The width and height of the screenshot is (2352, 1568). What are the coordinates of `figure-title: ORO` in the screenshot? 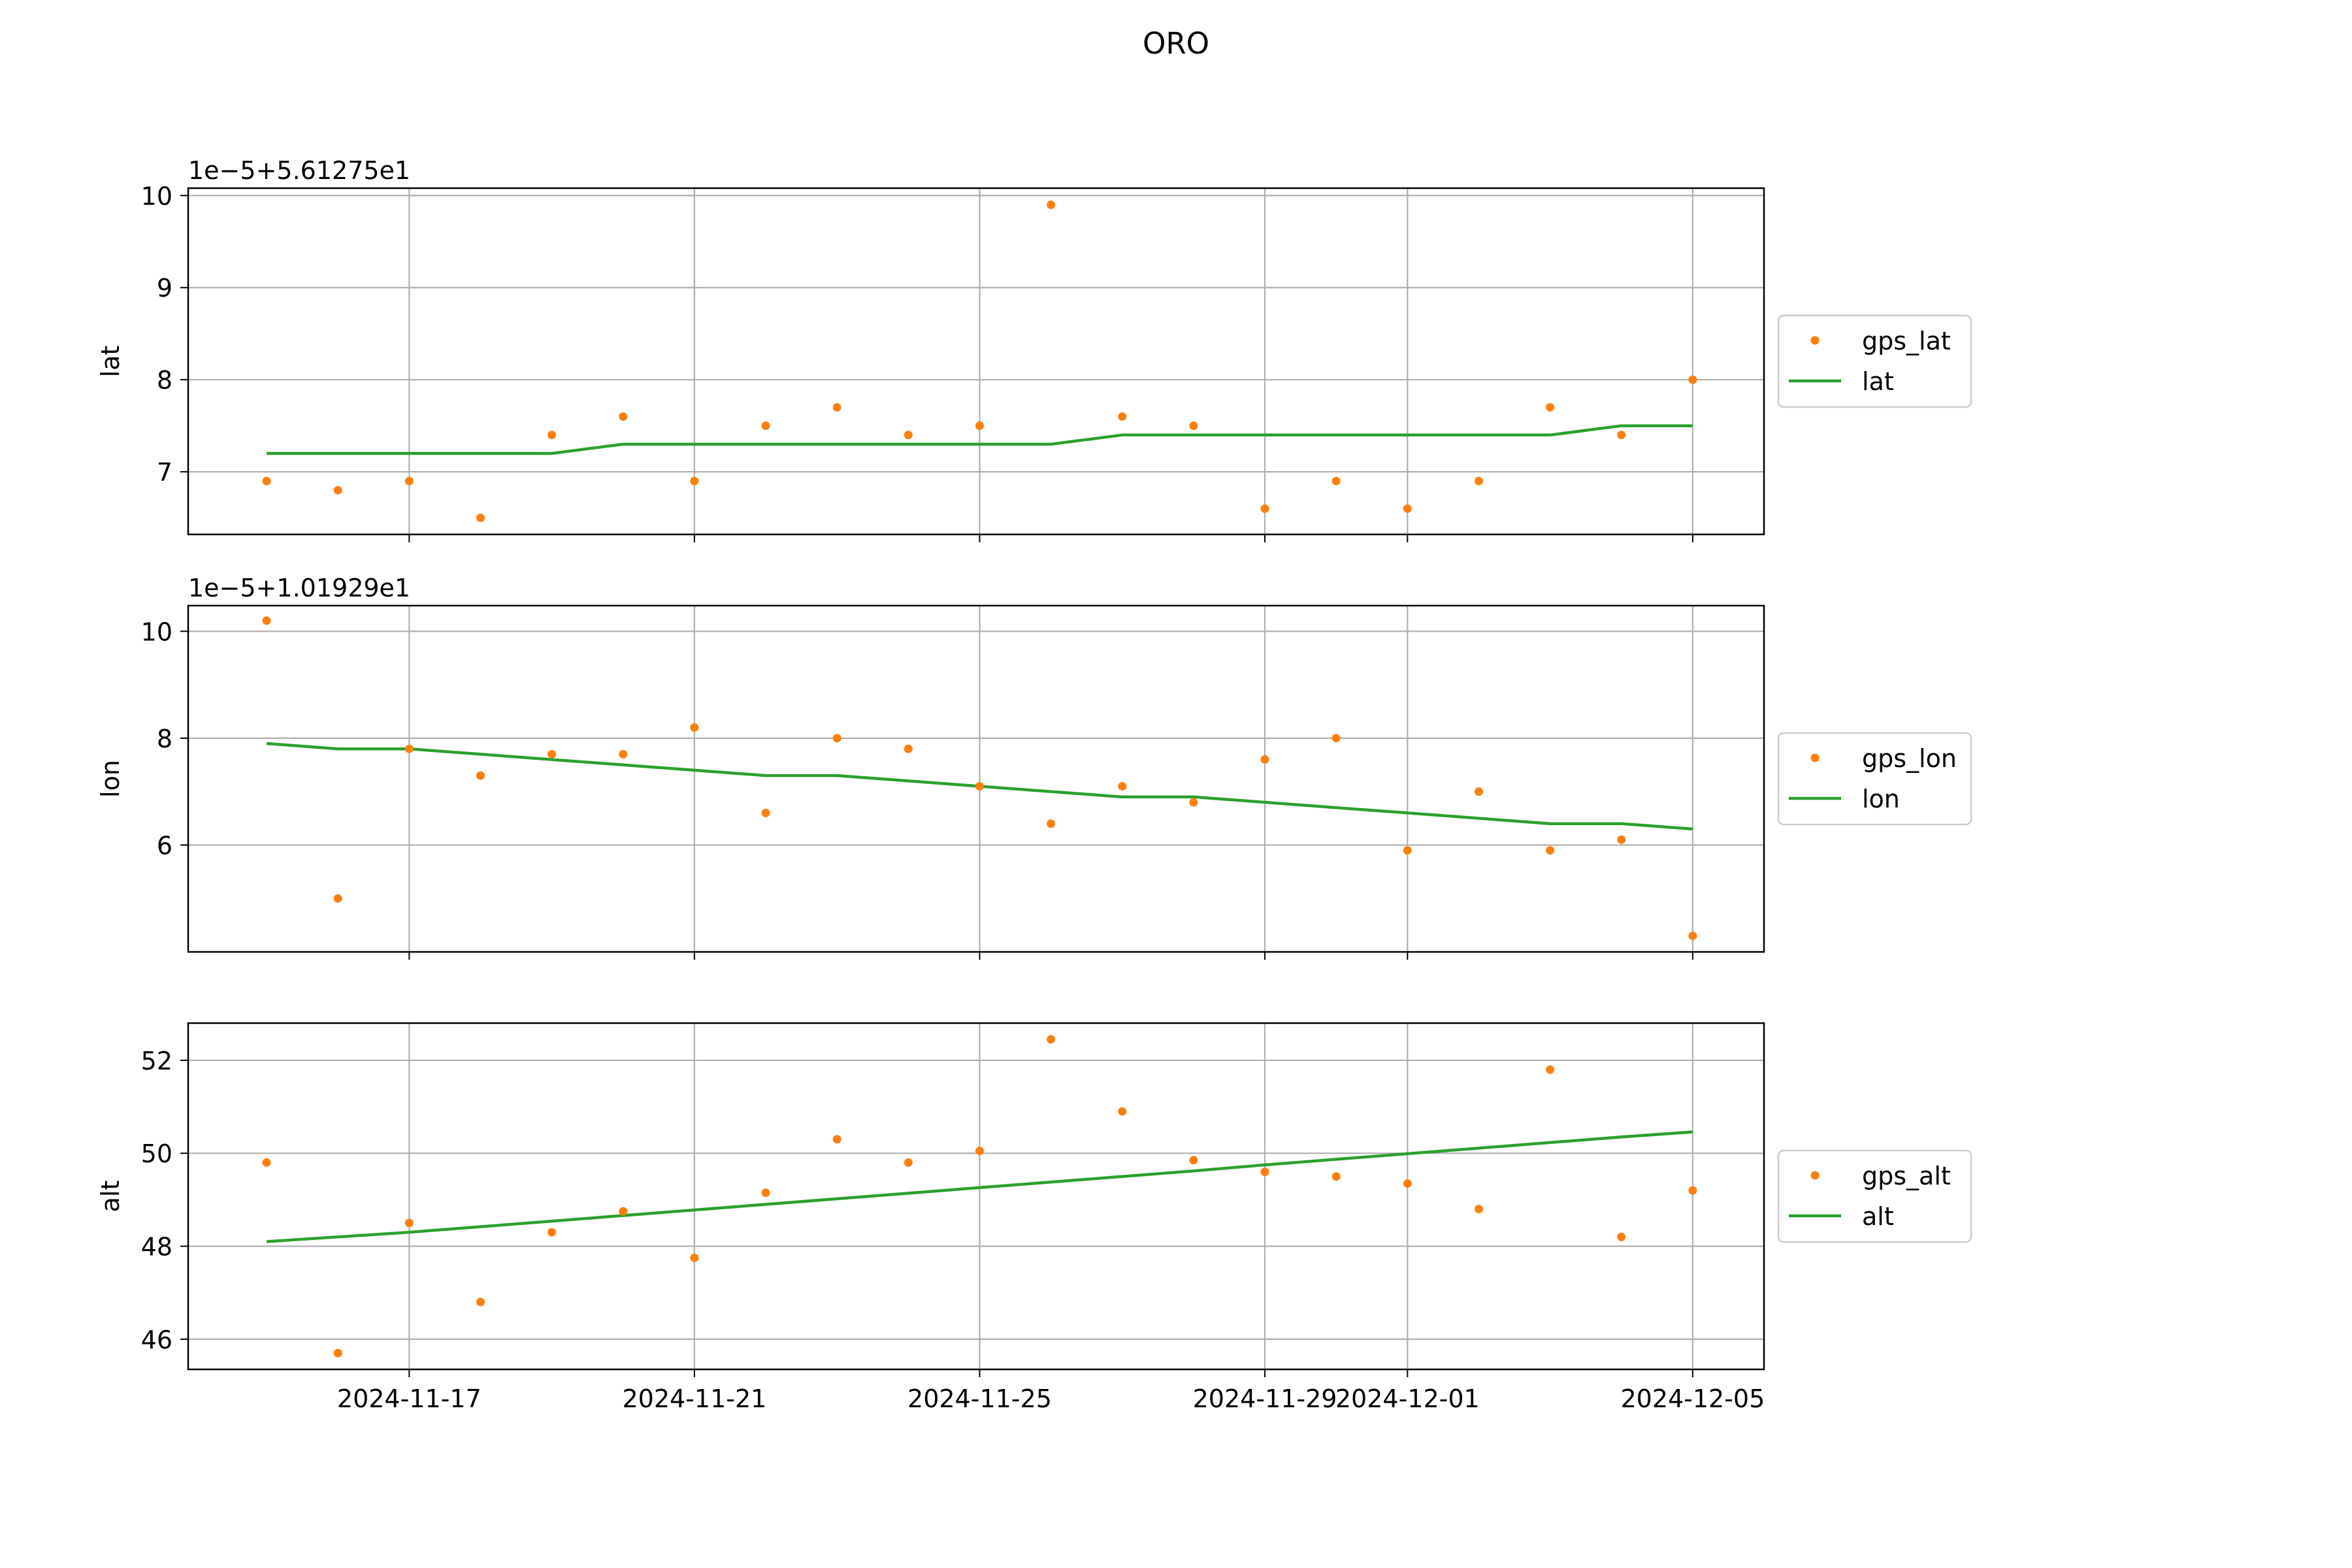 It's located at (1176, 43).